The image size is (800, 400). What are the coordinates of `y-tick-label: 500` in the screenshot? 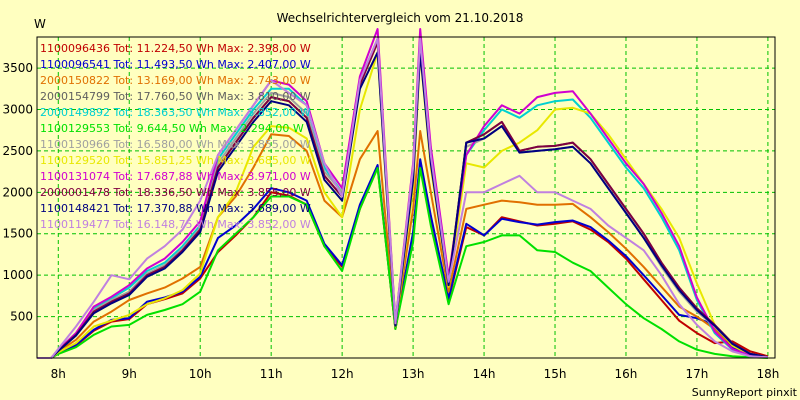 It's located at (21, 317).